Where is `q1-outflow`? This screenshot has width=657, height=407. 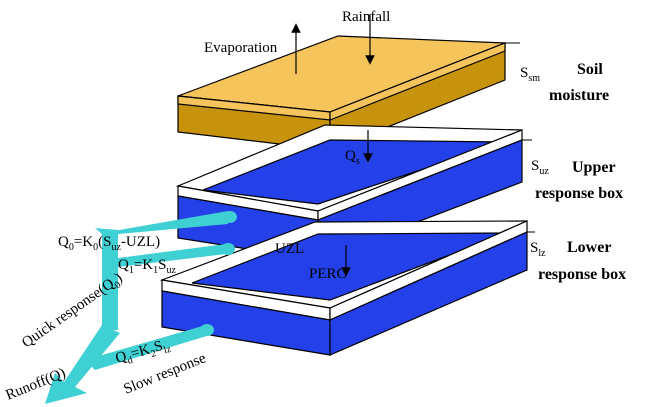
q1-outflow is located at coordinates (172, 255).